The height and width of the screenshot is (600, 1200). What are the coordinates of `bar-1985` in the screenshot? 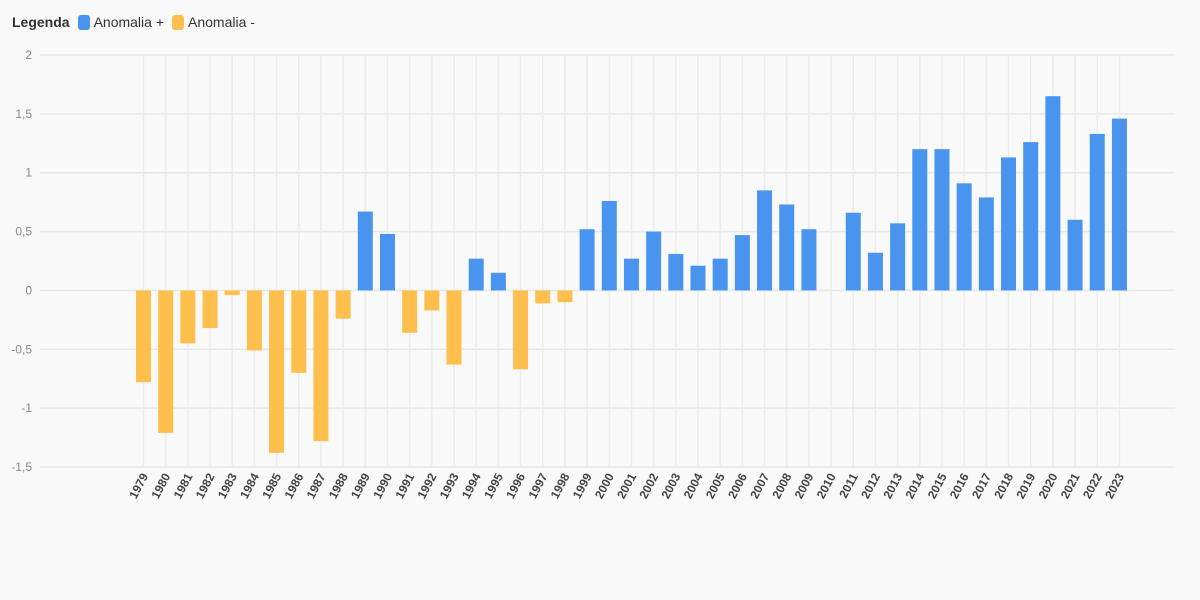 It's located at (277, 371).